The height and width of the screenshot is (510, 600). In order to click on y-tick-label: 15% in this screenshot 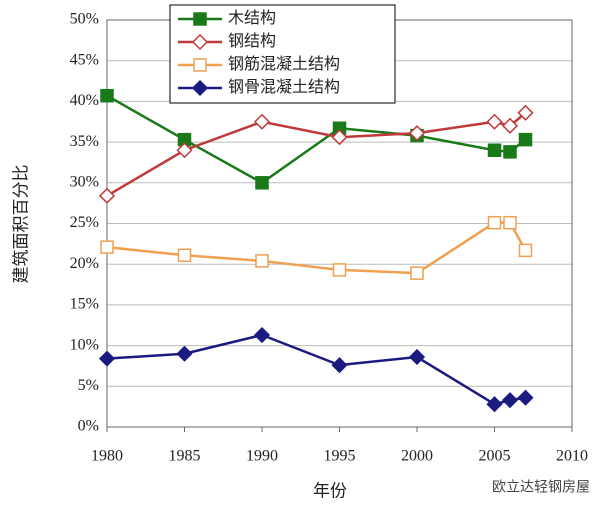, I will do `click(84, 304)`.